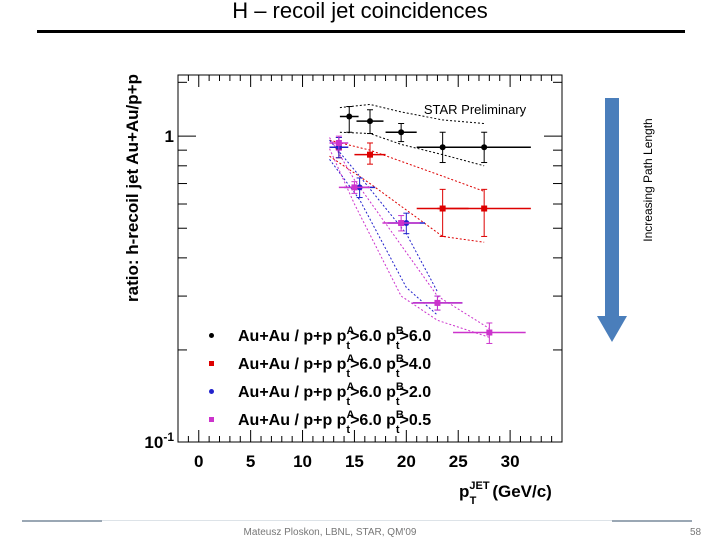 Image resolution: width=720 pixels, height=540 pixels. What do you see at coordinates (330, 532) in the screenshot?
I see `footer-author: Mateusz Ploskon, LBNL, STAR, QM'09` at bounding box center [330, 532].